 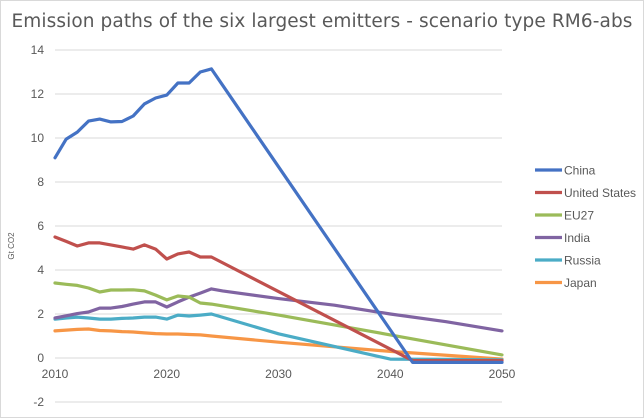 What do you see at coordinates (55, 374) in the screenshot?
I see `x-tick-label: 2010` at bounding box center [55, 374].